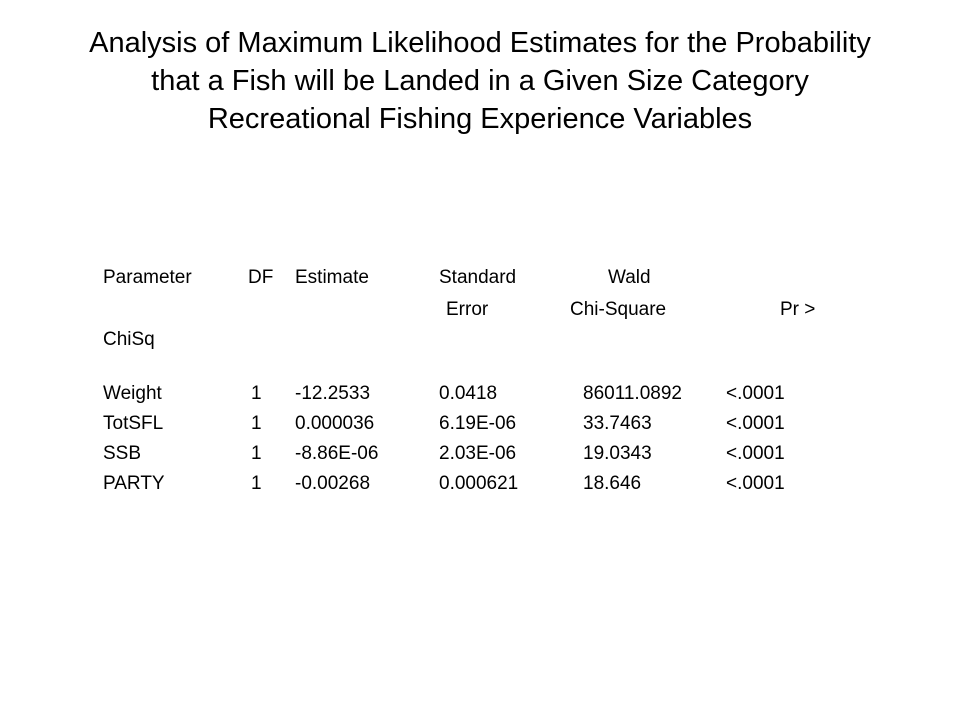 The height and width of the screenshot is (720, 960). I want to click on row-party-pr: <.0001, so click(755, 483).